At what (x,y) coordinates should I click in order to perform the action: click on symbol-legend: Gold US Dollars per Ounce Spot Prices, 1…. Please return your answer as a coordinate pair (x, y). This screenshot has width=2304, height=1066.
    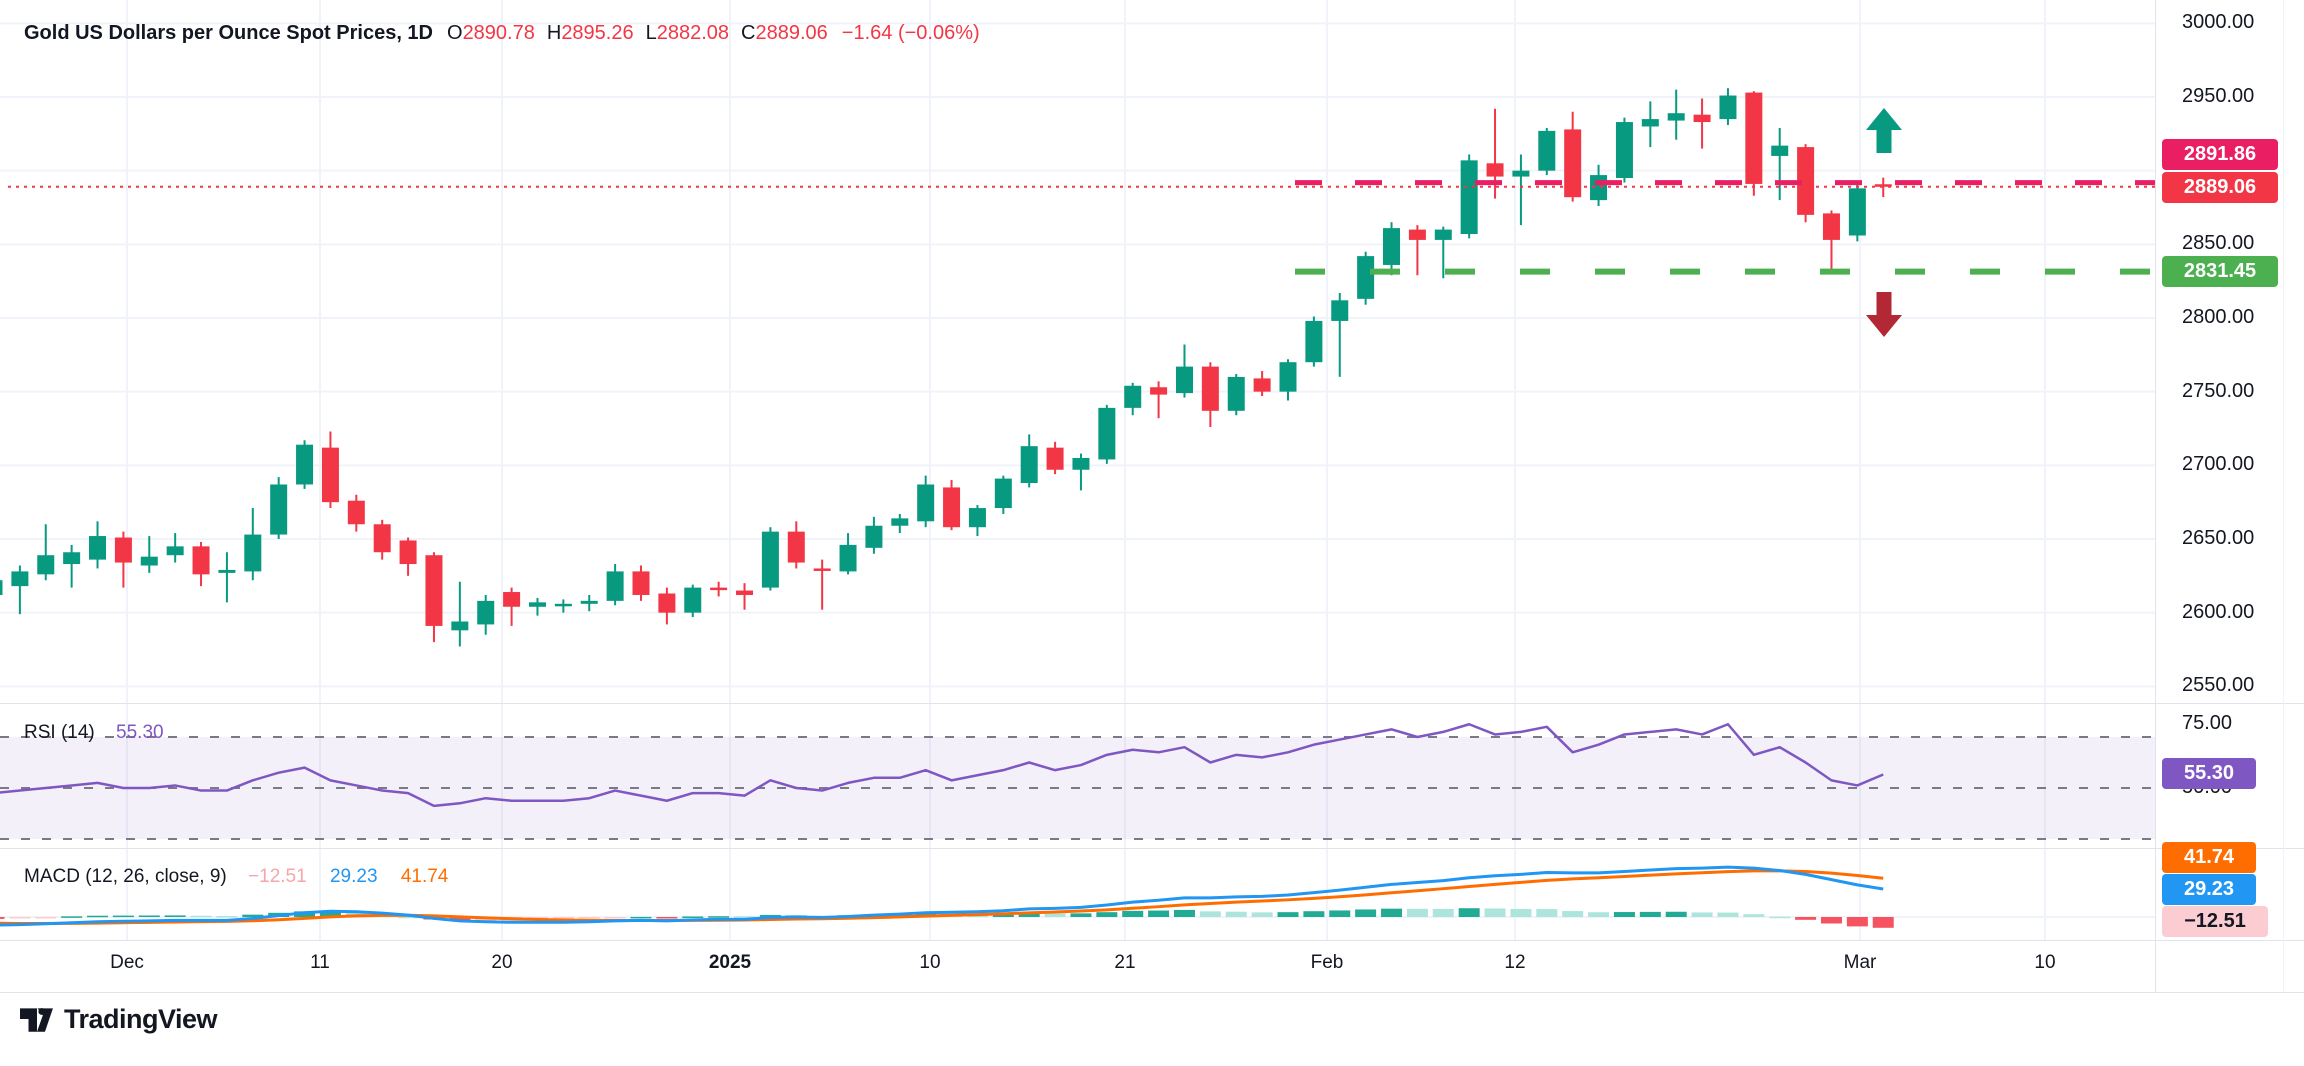
    Looking at the image, I should click on (502, 33).